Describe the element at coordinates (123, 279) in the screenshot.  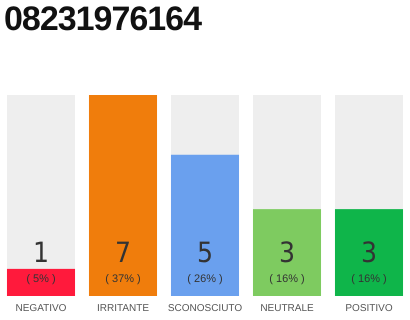
I see `data-label: ( 37% )` at that location.